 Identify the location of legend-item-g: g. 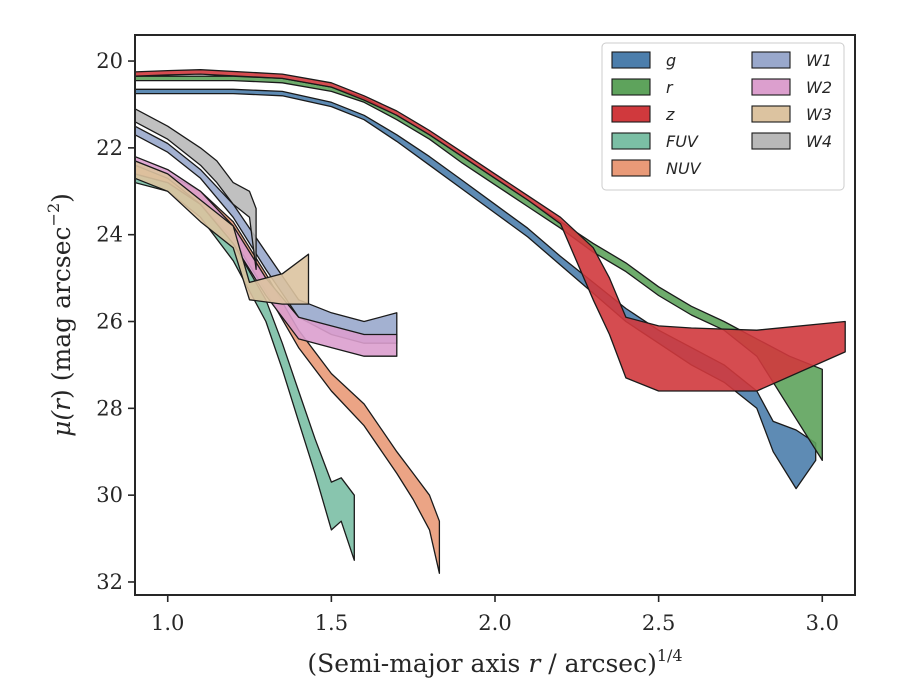
(643, 60).